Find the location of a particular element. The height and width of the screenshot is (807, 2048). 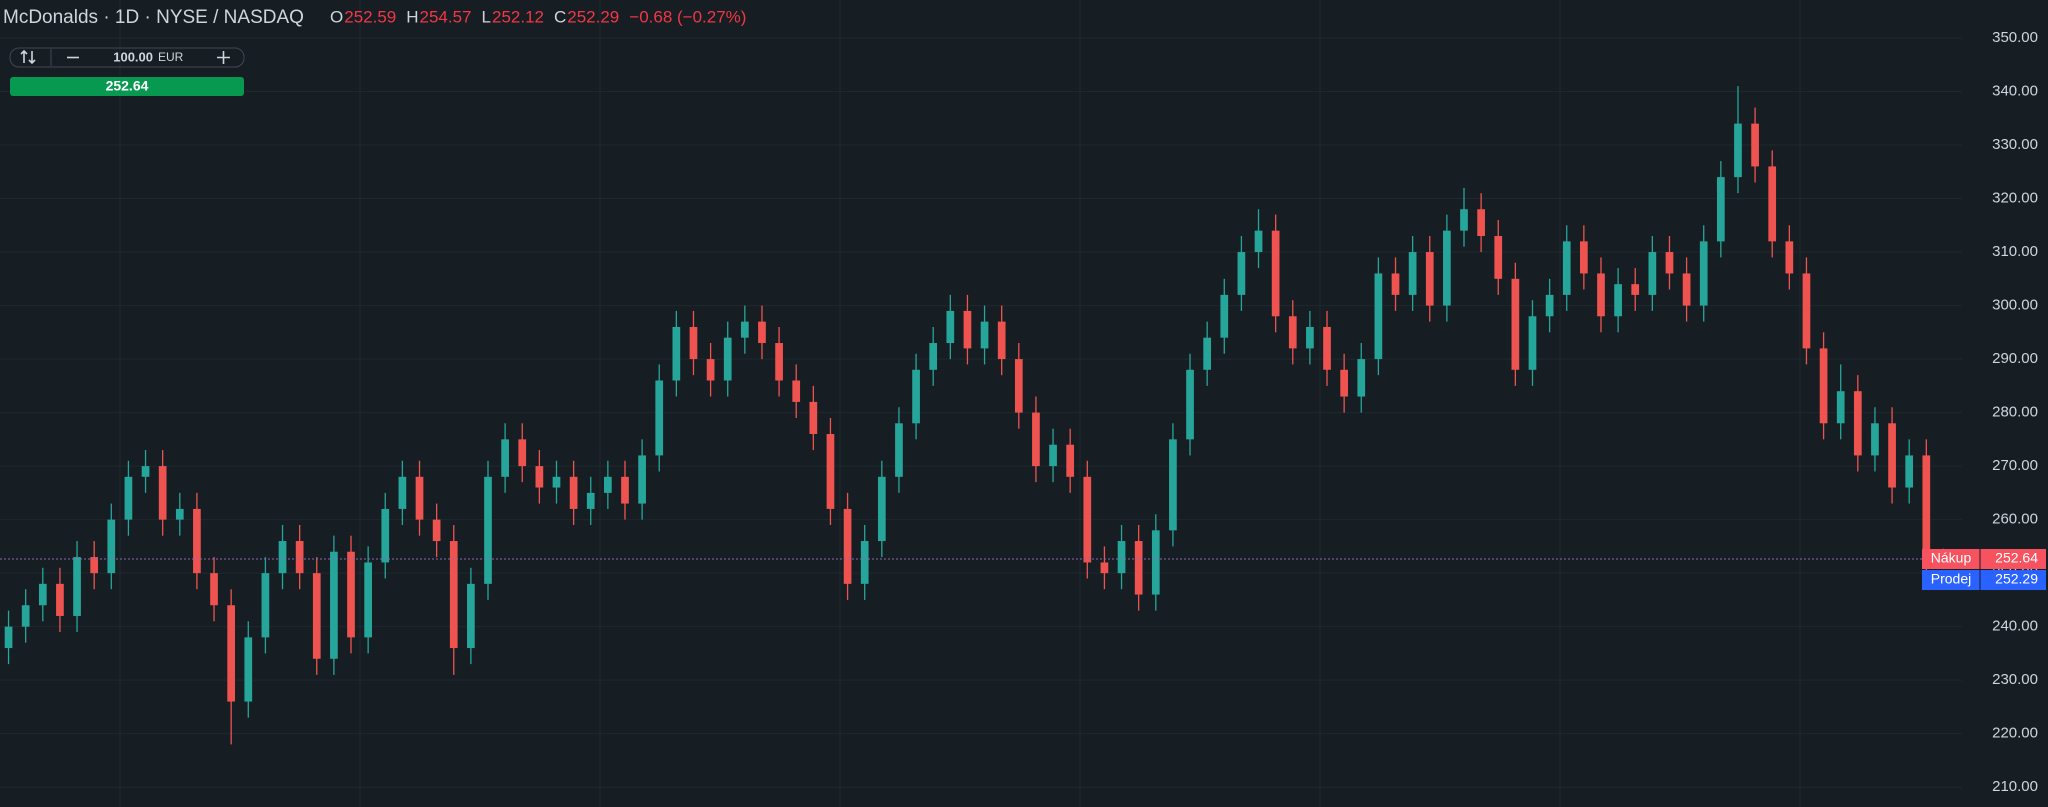

ohlc-value: 254.57 is located at coordinates (446, 16).